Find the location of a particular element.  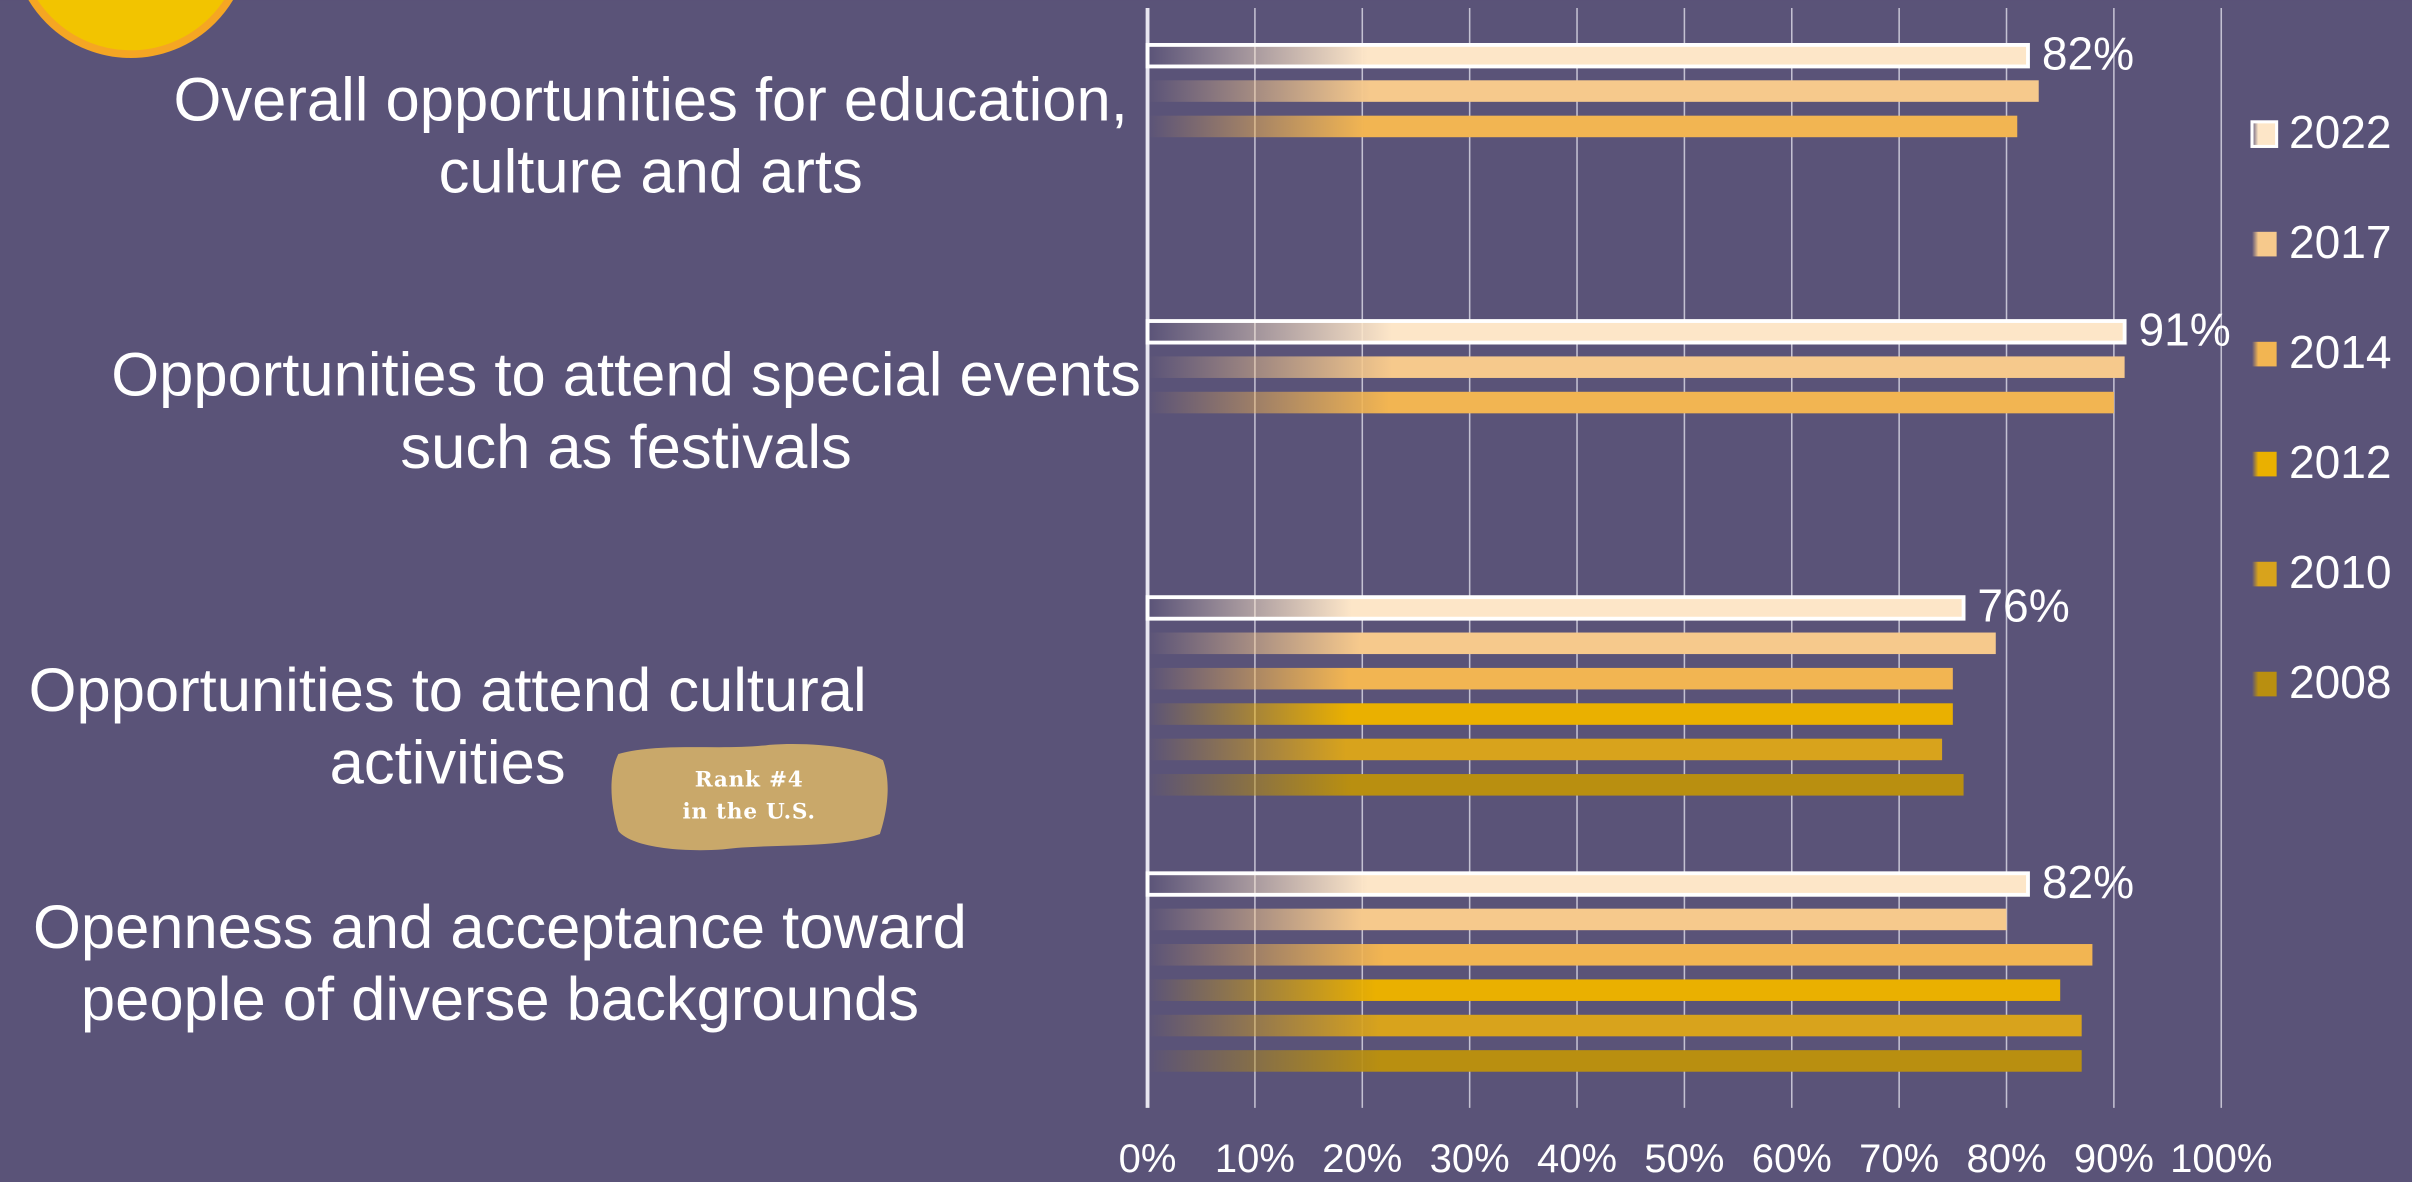

rank-annotation: Rank #4 in the U.S. is located at coordinates (749, 796).